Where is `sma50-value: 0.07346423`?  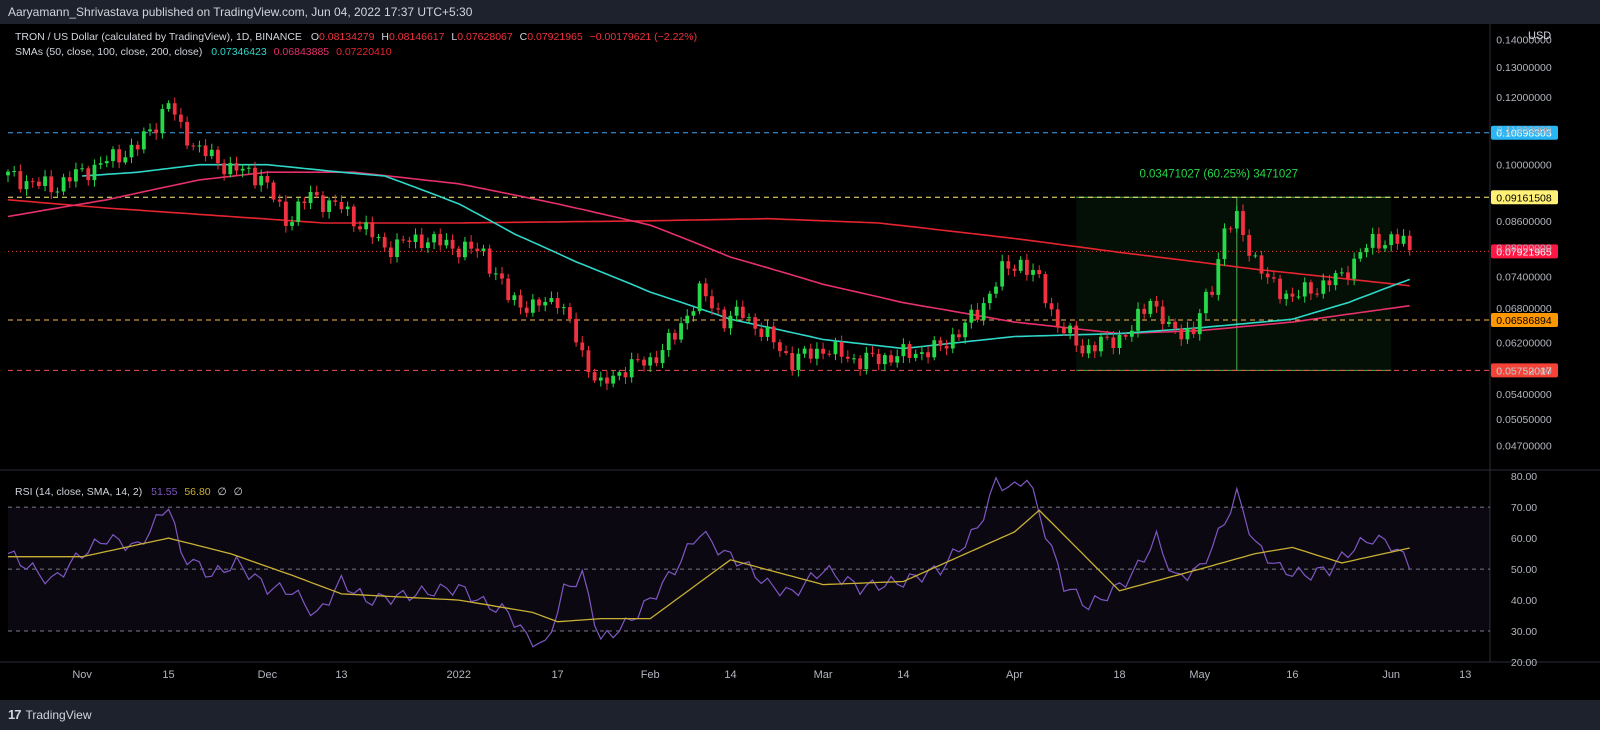
sma50-value: 0.07346423 is located at coordinates (239, 52).